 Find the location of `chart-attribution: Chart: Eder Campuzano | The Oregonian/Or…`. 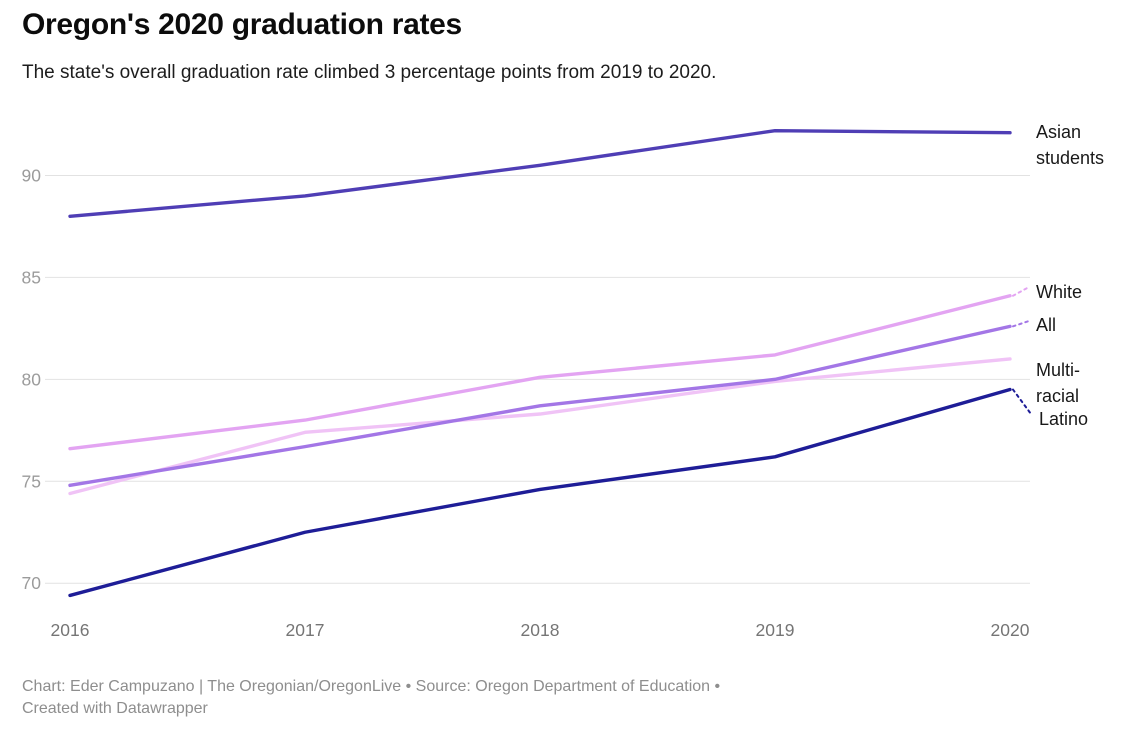

chart-attribution: Chart: Eder Campuzano | The Oregonian/Or… is located at coordinates (497, 698).